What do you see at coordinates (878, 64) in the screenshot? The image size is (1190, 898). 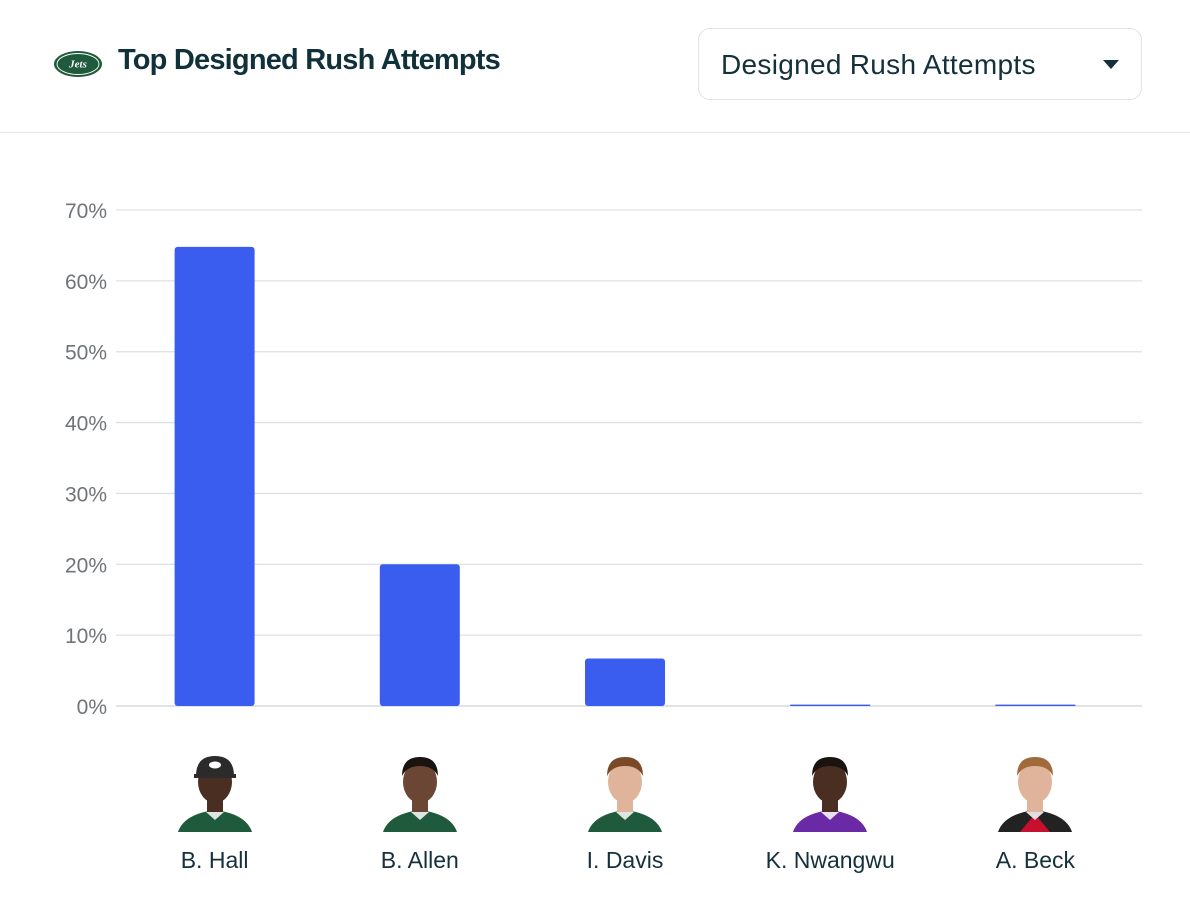 I see `dropdown-selected-value: Designed Rush Attempts` at bounding box center [878, 64].